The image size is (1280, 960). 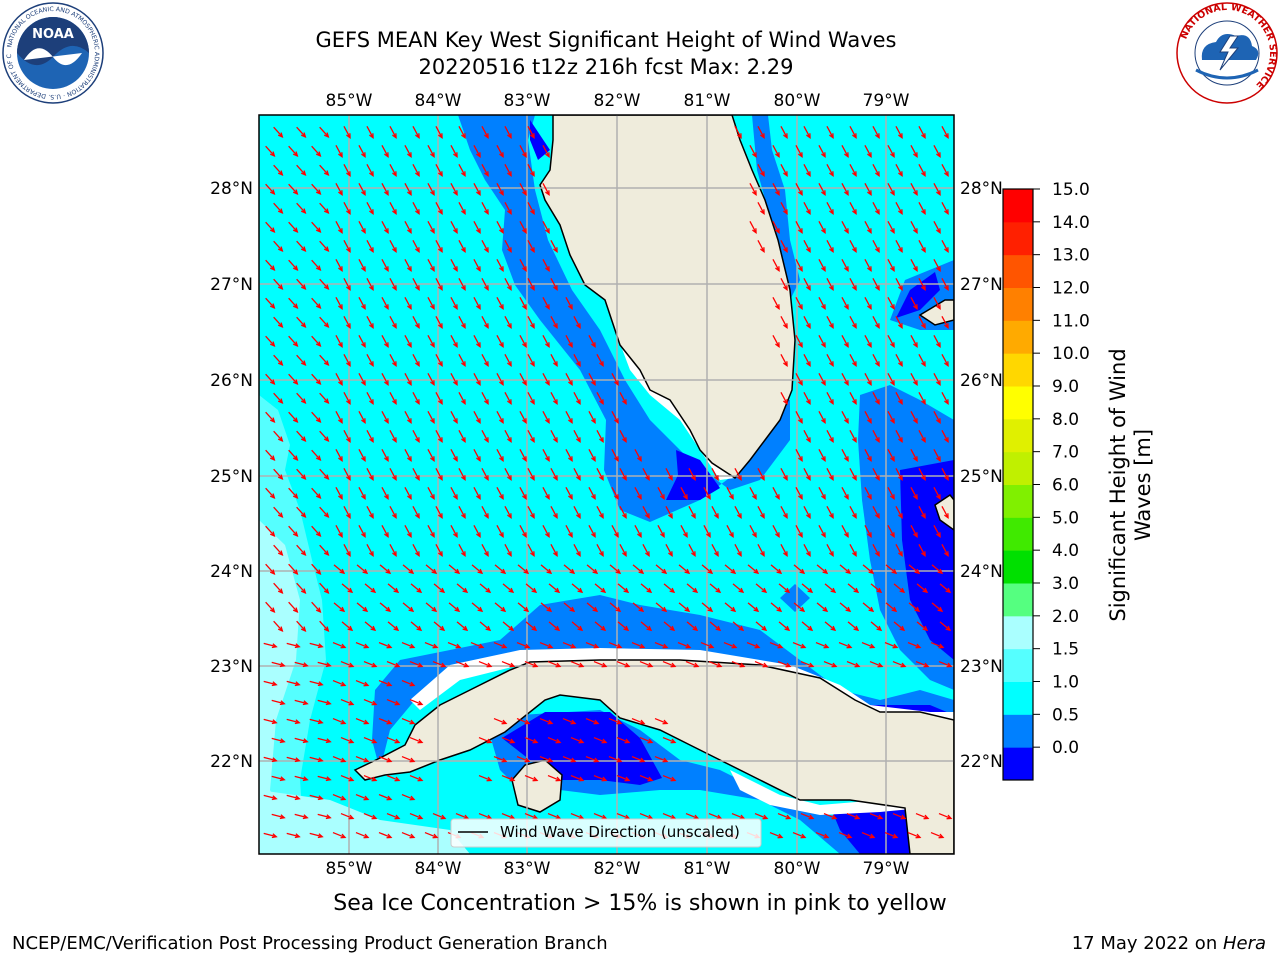 I want to click on colorbar-tick-label: 12.0, so click(x=1071, y=289).